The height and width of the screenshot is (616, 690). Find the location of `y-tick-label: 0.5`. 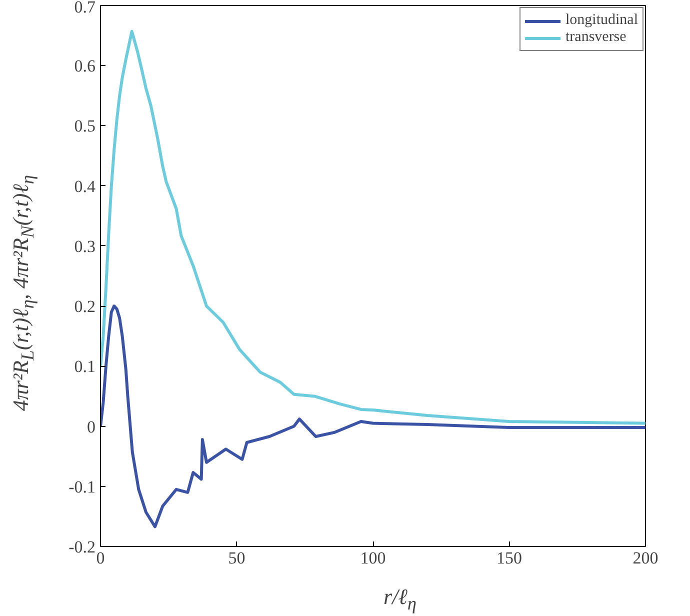

y-tick-label: 0.5 is located at coordinates (85, 126).